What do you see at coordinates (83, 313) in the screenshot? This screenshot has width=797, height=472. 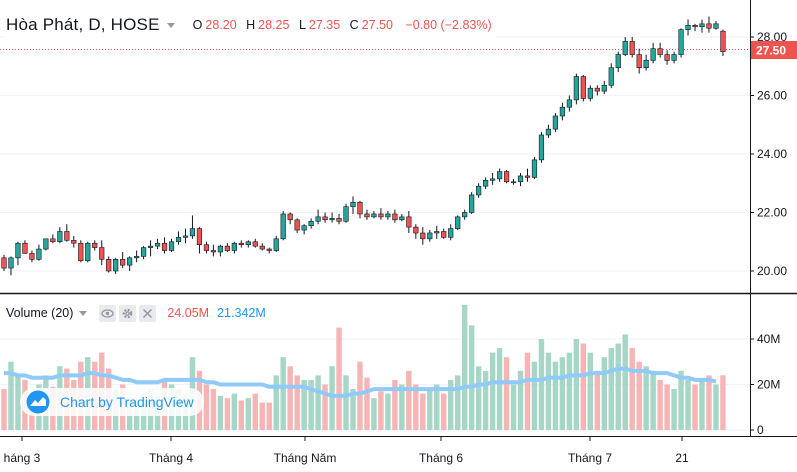 I see `chevron-down-icon` at bounding box center [83, 313].